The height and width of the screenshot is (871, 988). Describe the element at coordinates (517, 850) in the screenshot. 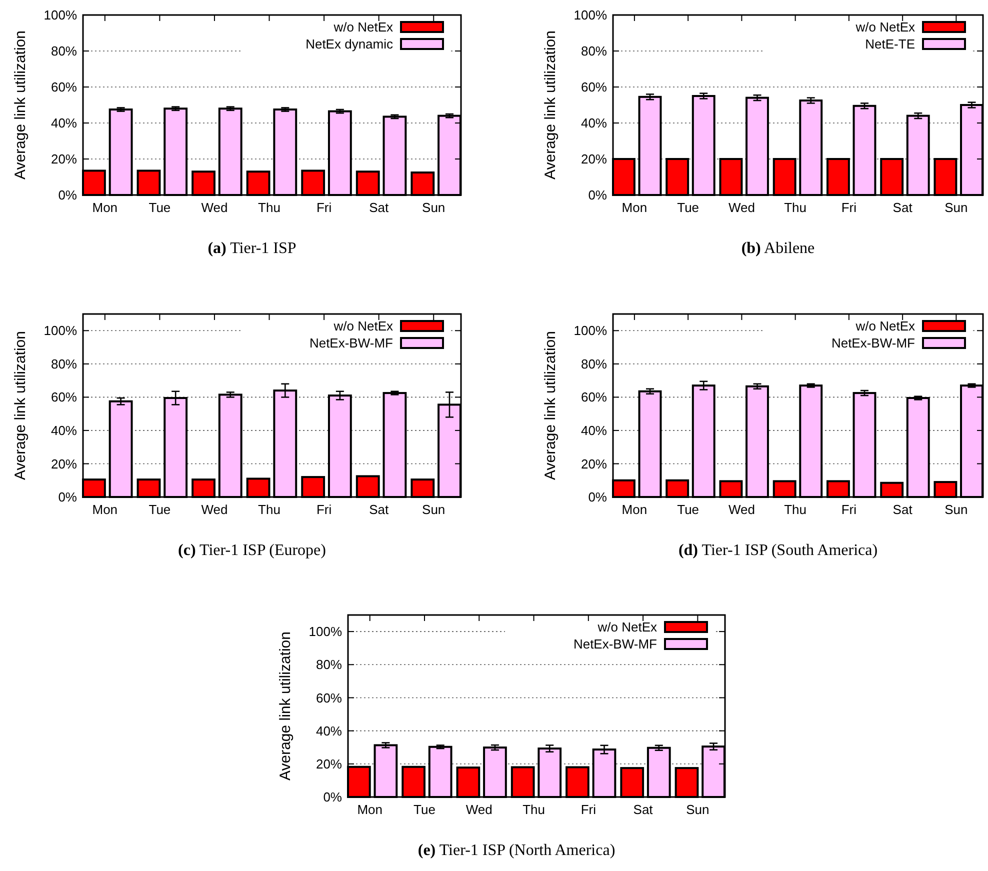

I see `text: (e) Tier-1 ISP (North America)` at that location.